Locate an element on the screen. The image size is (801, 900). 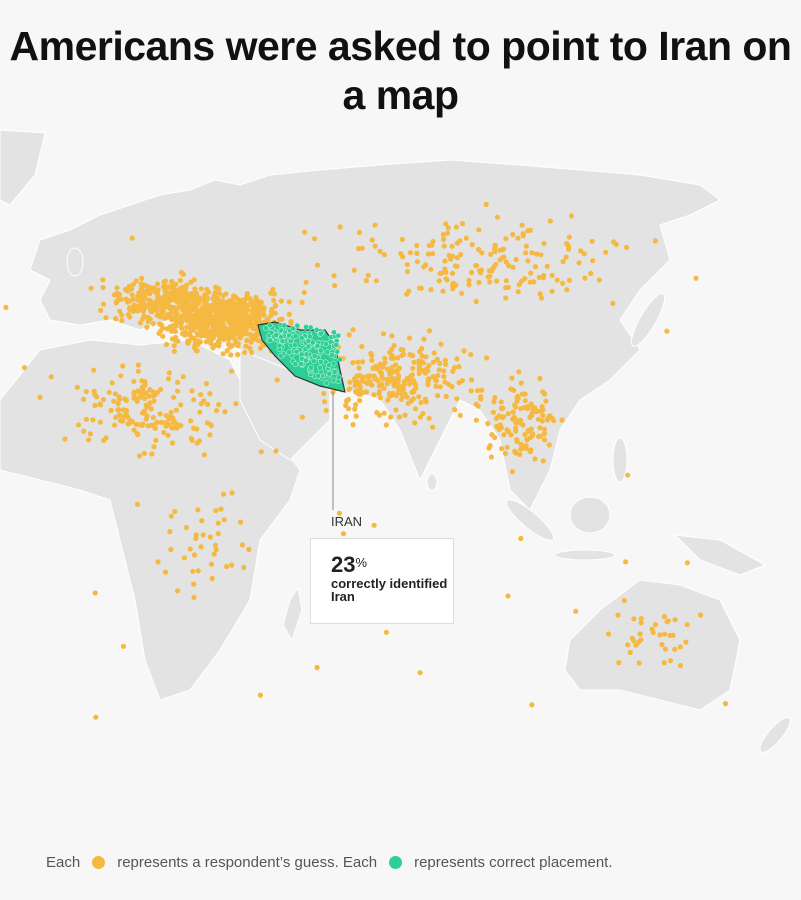
stat-value: 23% is located at coordinates (349, 564).